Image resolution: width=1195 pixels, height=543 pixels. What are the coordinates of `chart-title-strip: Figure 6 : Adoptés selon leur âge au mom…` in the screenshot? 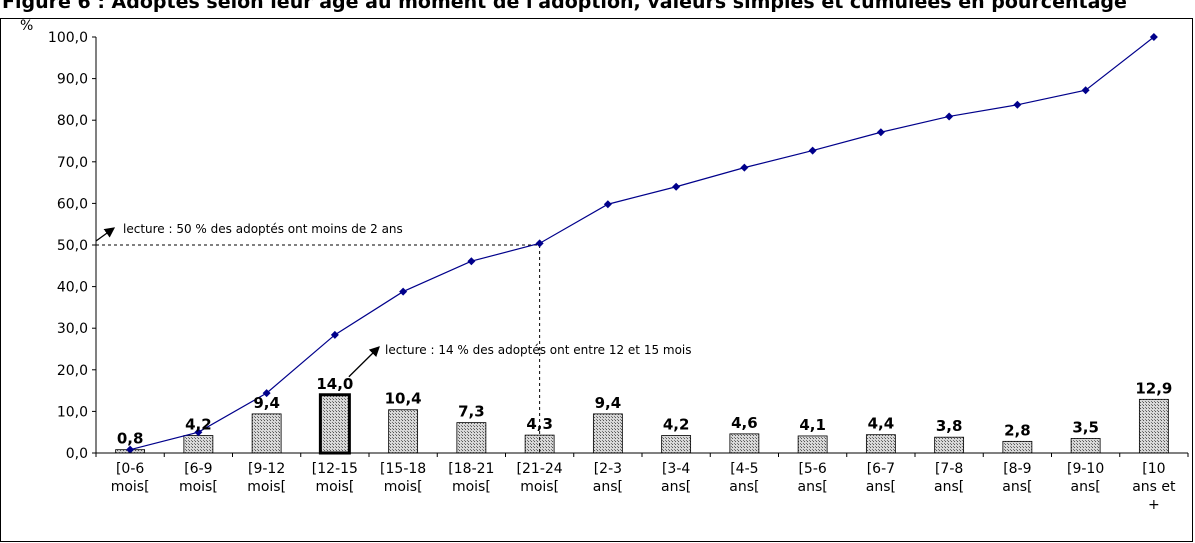 It's located at (597, 8).